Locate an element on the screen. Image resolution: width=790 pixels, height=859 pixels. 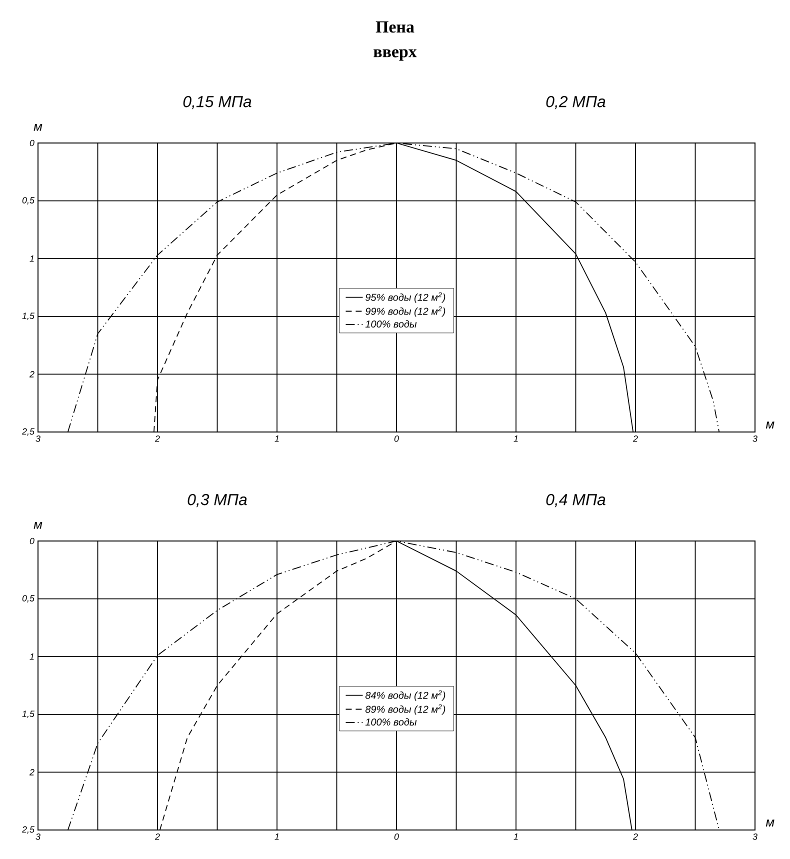
chart-title: Пена is located at coordinates (395, 27).